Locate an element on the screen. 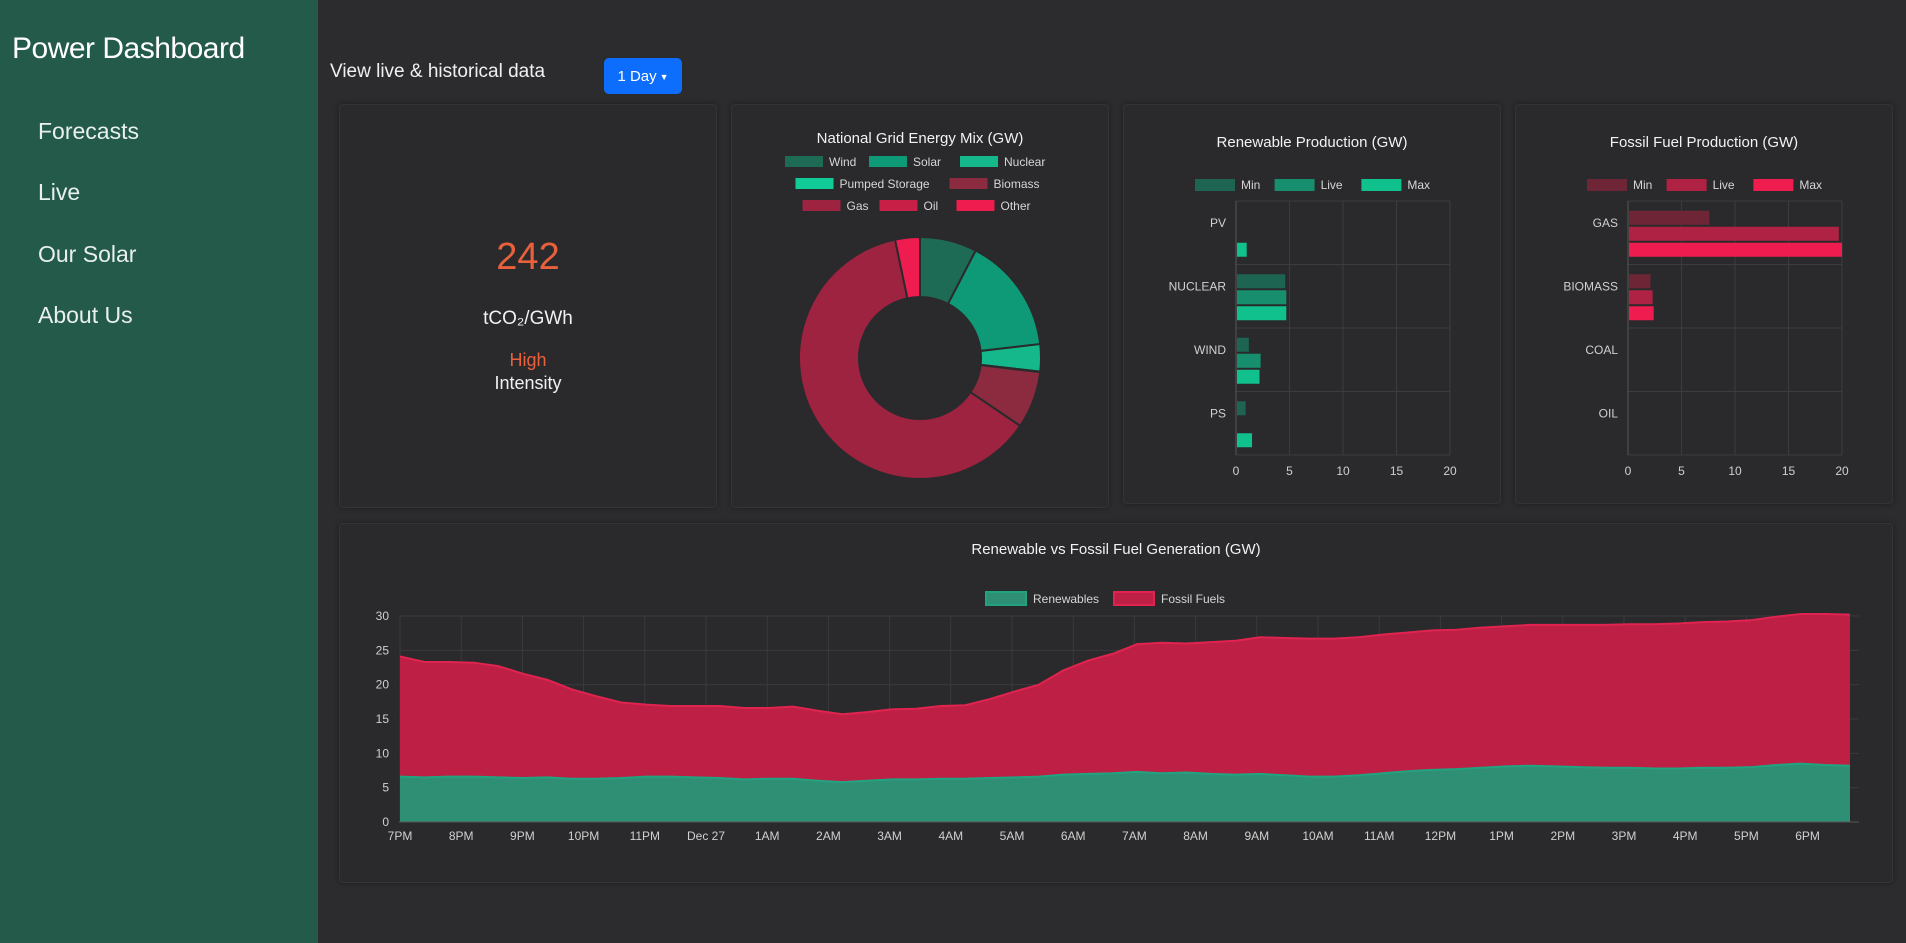  time-range-dropdown-button: 1 Day ▼ is located at coordinates (643, 76).